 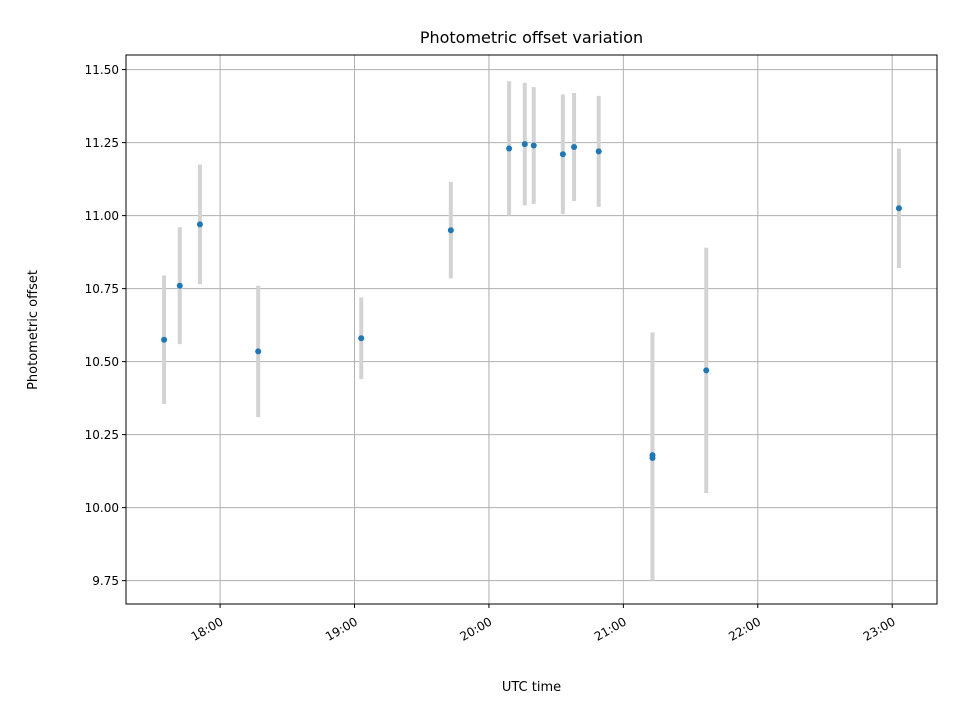 What do you see at coordinates (531, 687) in the screenshot?
I see `x-axis-label: UTC time` at bounding box center [531, 687].